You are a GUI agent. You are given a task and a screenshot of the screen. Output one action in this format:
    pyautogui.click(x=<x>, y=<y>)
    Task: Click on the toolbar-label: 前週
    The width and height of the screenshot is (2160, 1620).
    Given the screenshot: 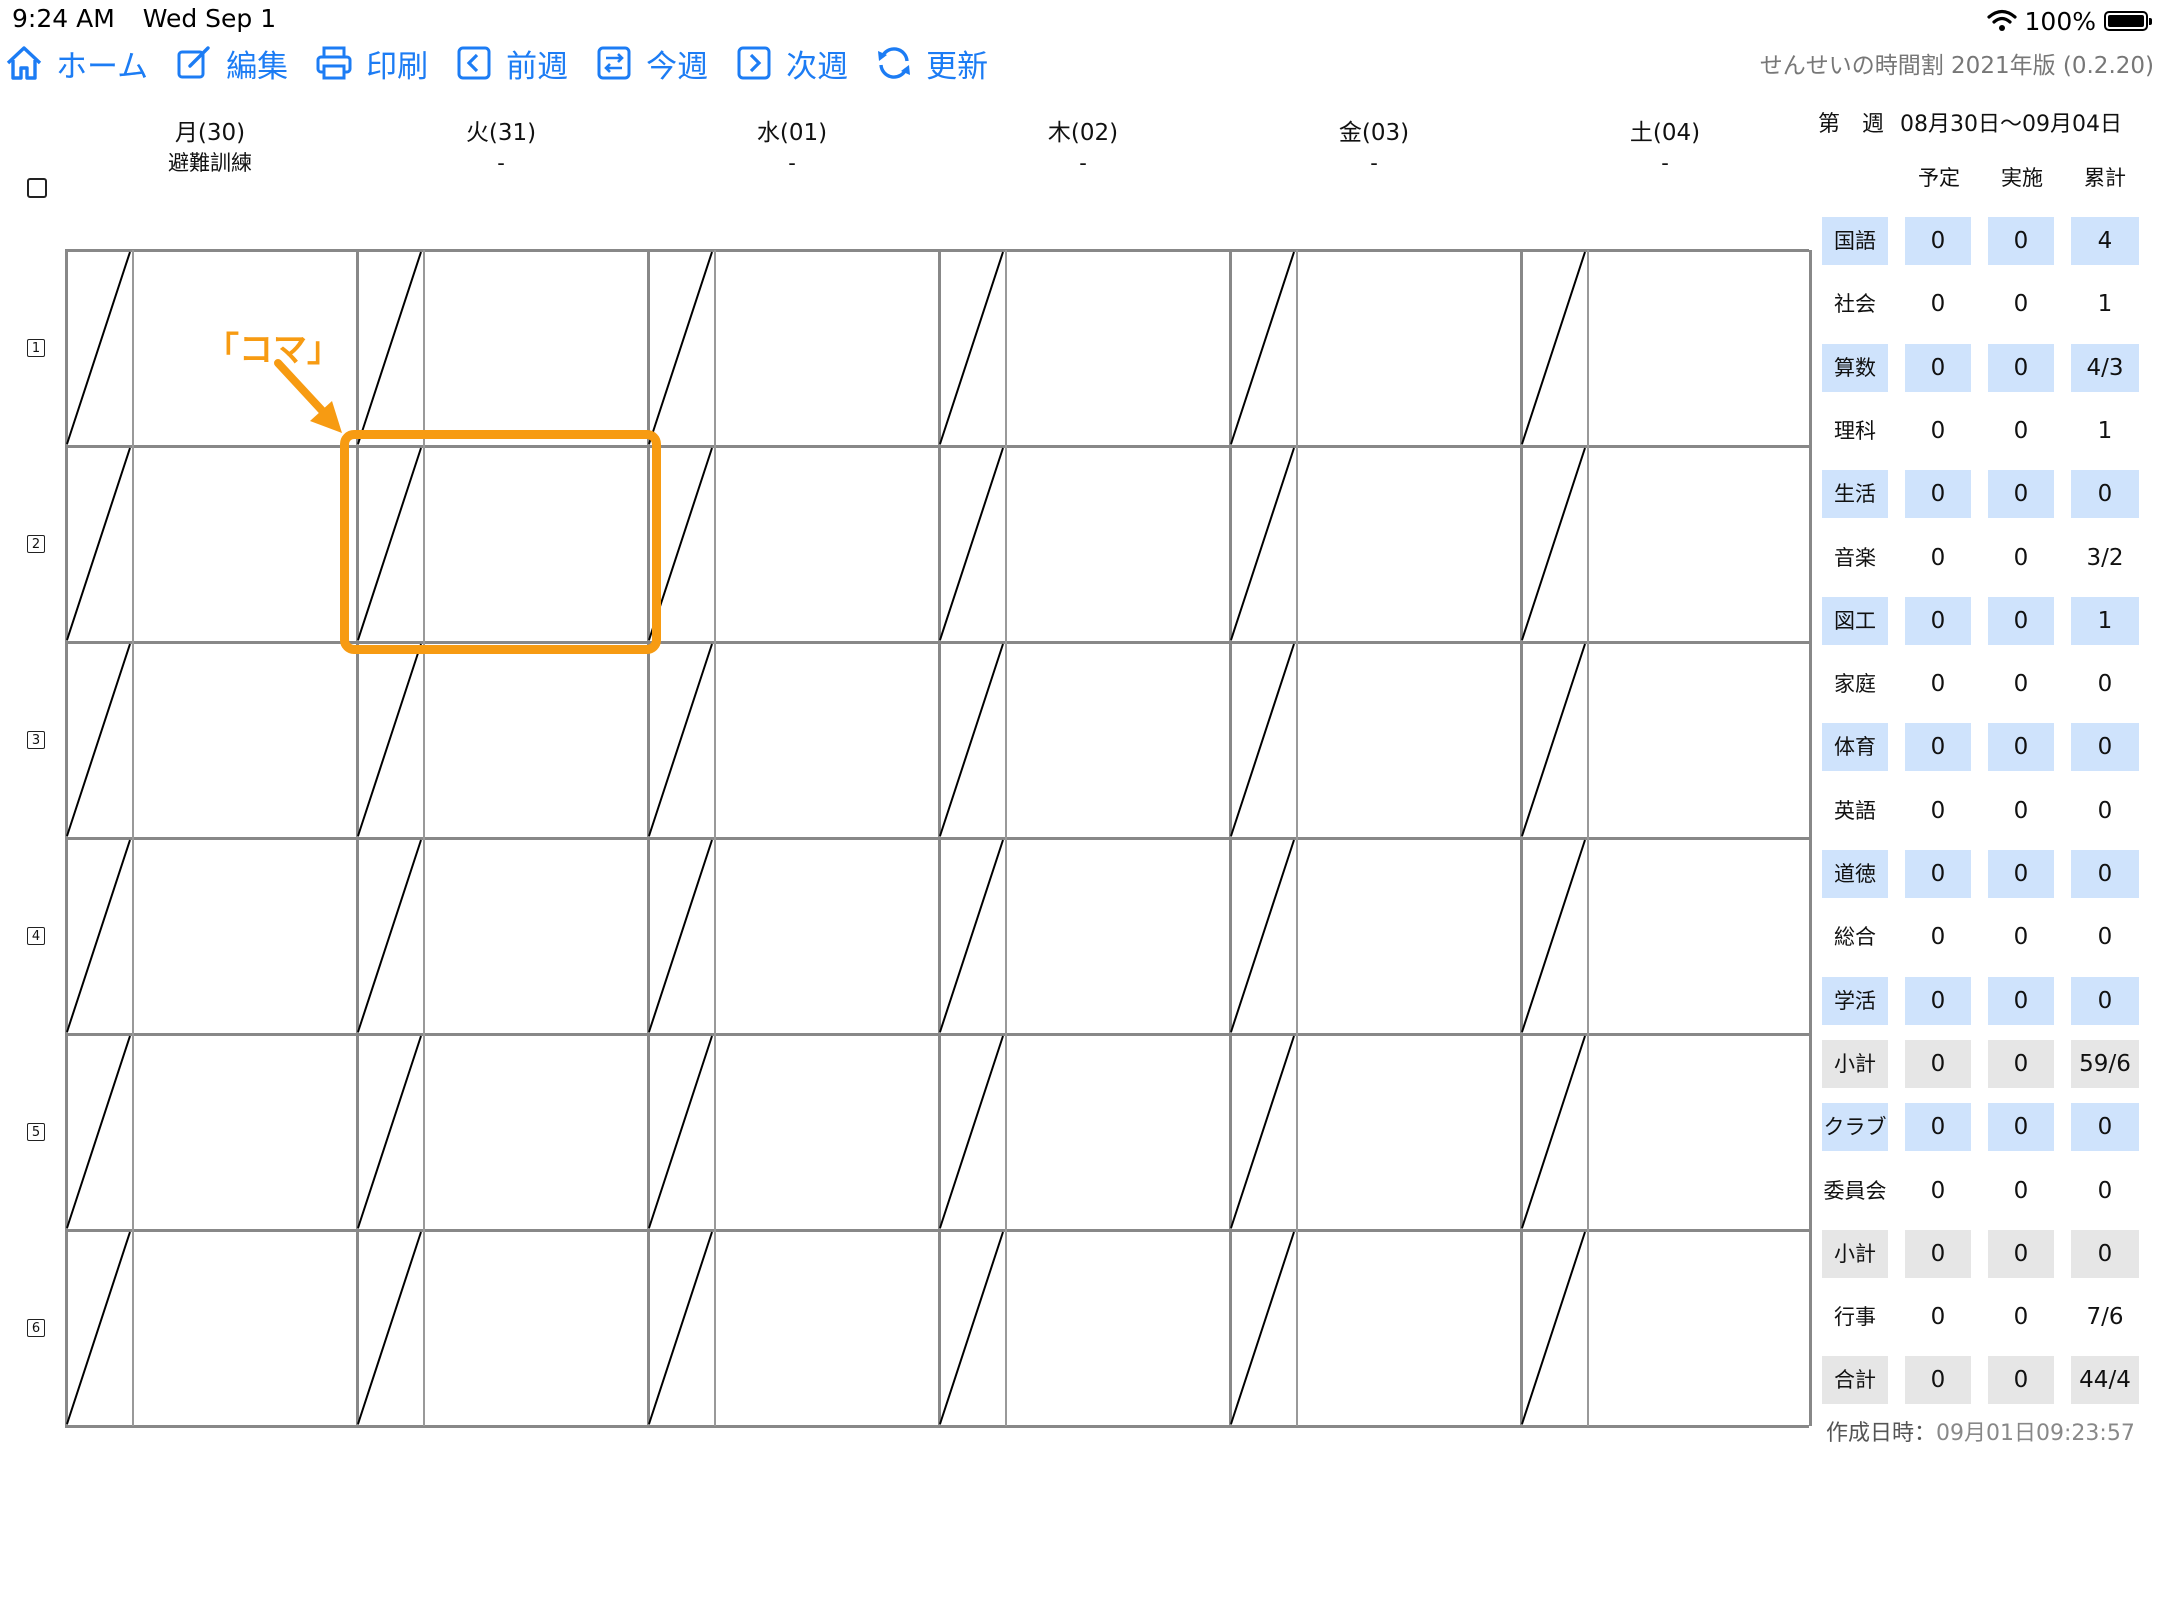 What is the action you would take?
    pyautogui.click(x=537, y=66)
    